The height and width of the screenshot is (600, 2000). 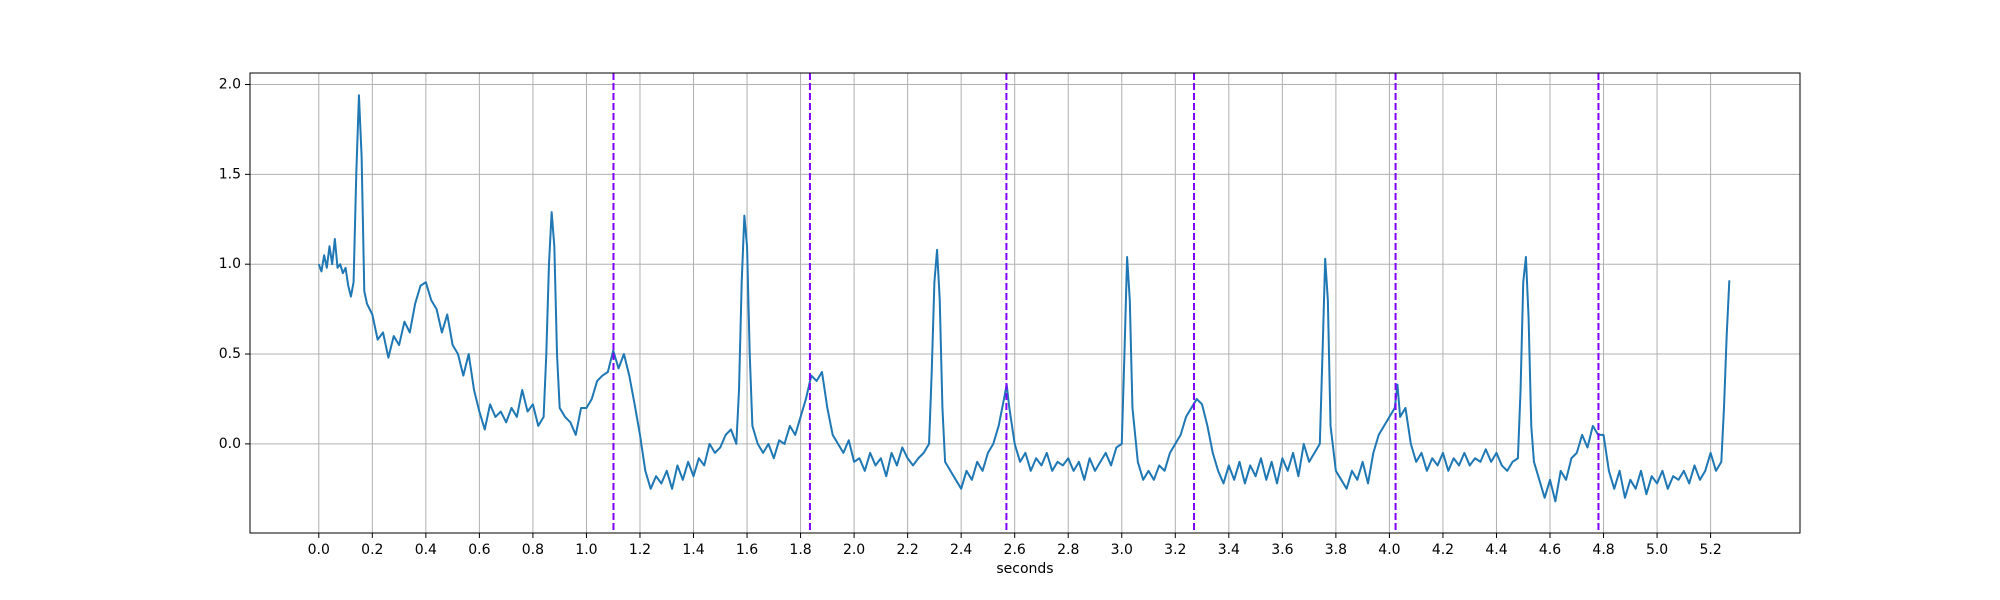 What do you see at coordinates (230, 174) in the screenshot?
I see `y-tick-label: 1.5` at bounding box center [230, 174].